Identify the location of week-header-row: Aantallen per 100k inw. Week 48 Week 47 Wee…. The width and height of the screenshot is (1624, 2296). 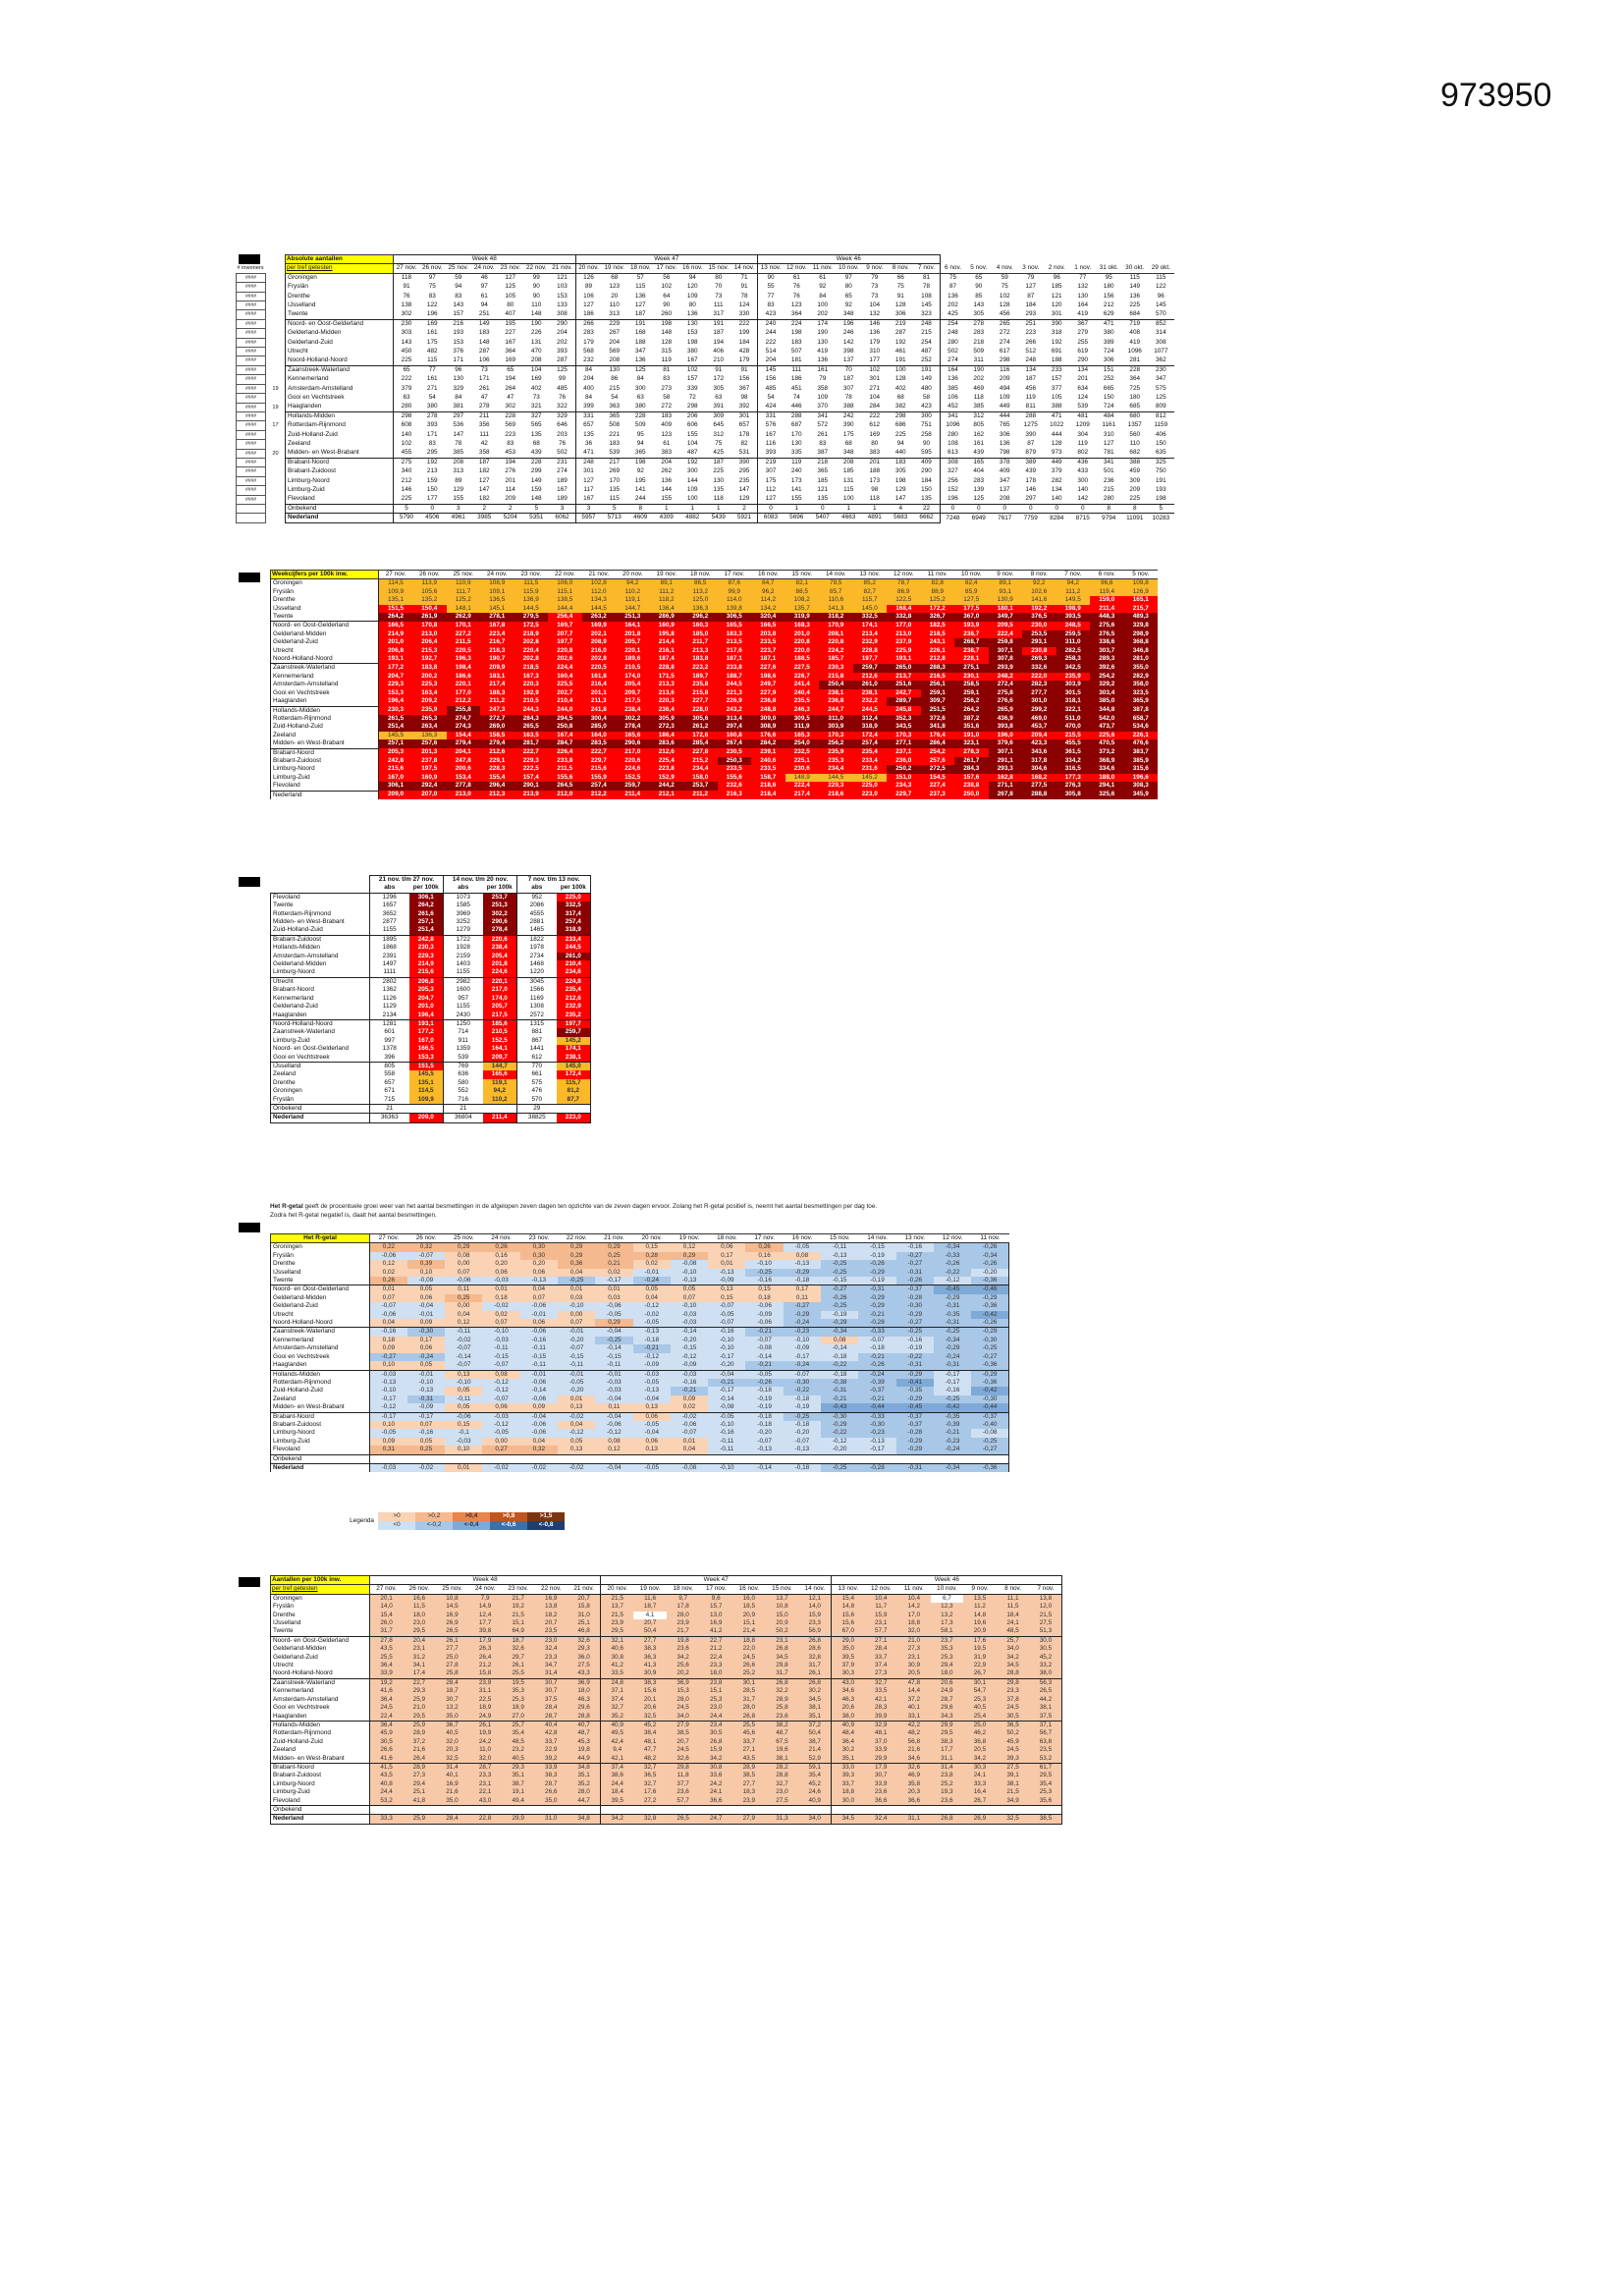
(666, 1580).